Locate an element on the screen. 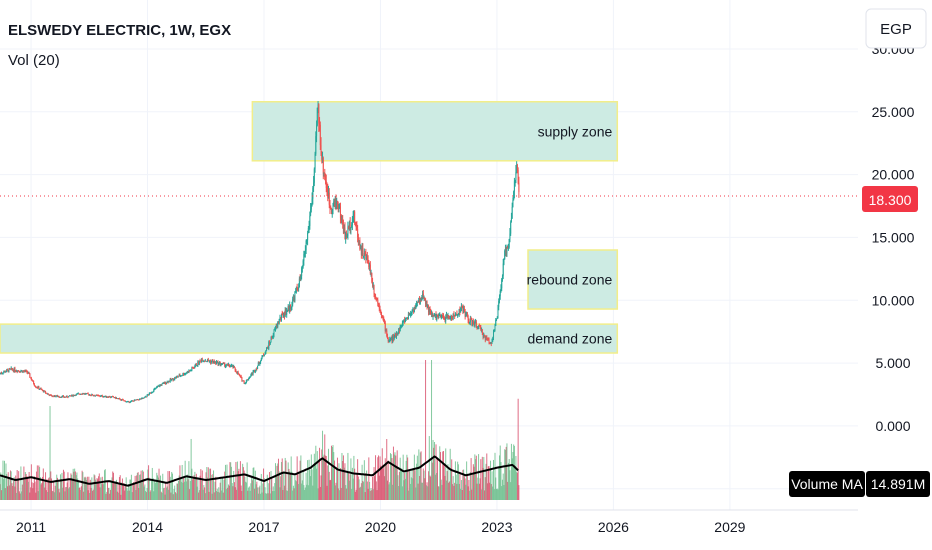 The height and width of the screenshot is (550, 932). volume-ma-badge-value: 14.891M is located at coordinates (898, 484).